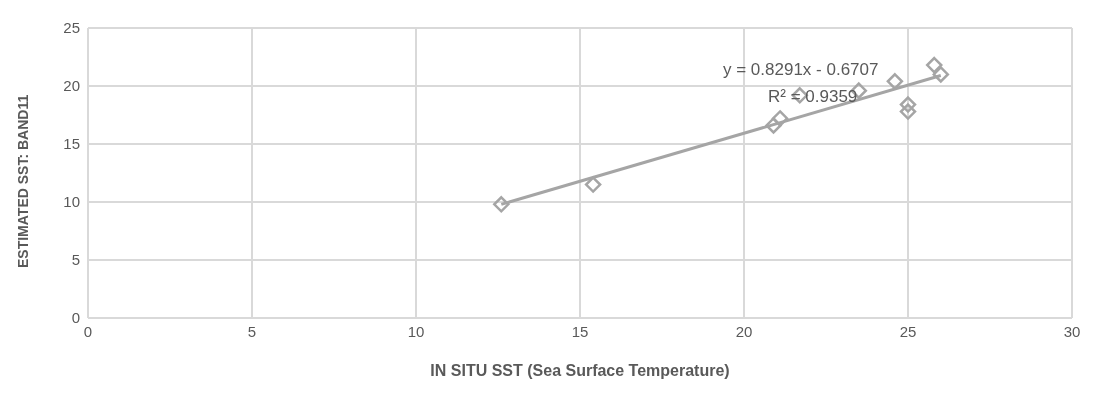 The width and height of the screenshot is (1100, 405). What do you see at coordinates (580, 331) in the screenshot?
I see `x-tick-label: 15` at bounding box center [580, 331].